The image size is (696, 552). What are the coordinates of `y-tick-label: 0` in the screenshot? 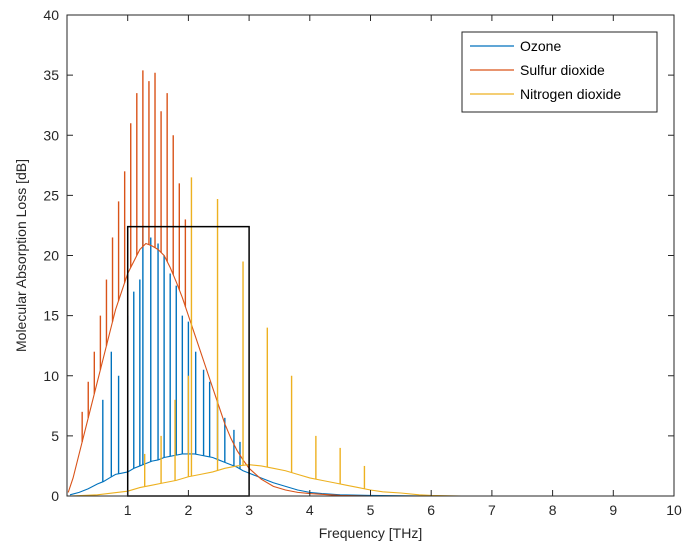 It's located at (55, 496).